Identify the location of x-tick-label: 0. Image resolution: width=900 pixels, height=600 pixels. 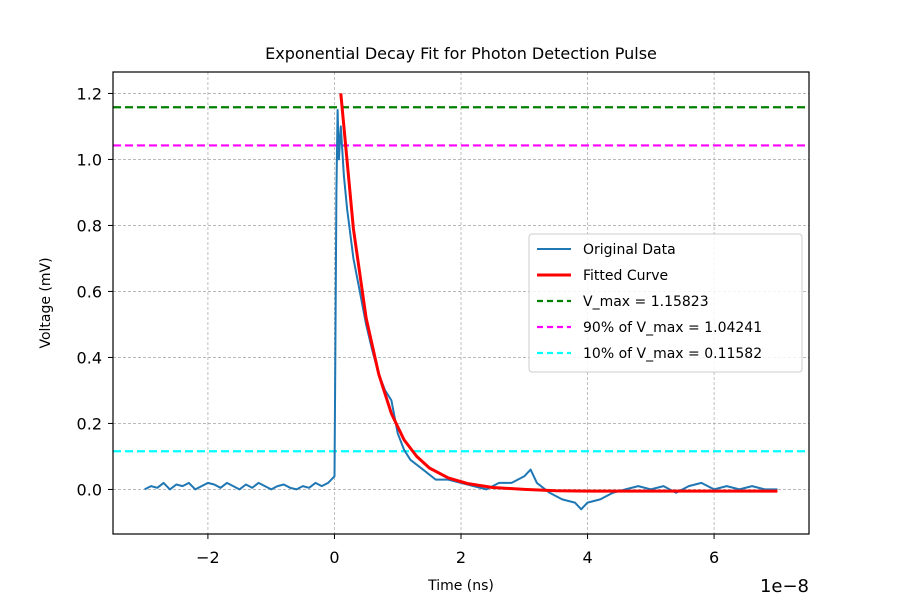
(334, 557).